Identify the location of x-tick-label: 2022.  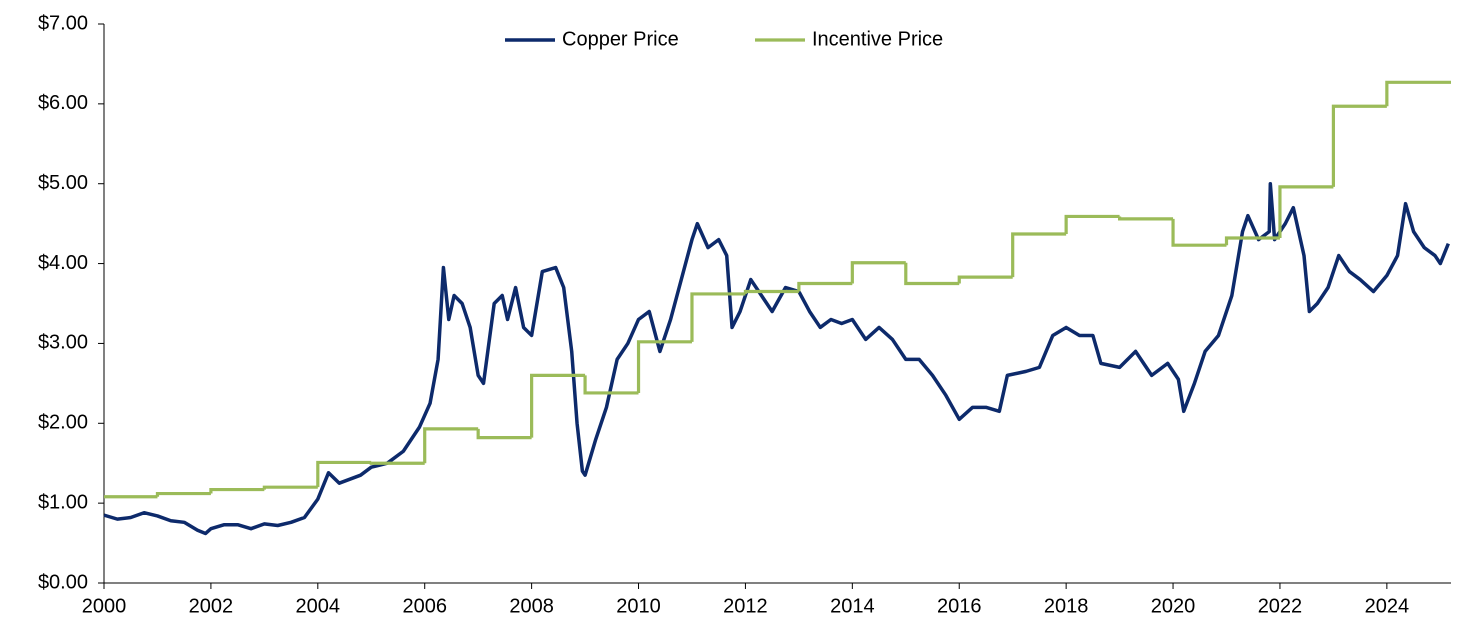
(1280, 606).